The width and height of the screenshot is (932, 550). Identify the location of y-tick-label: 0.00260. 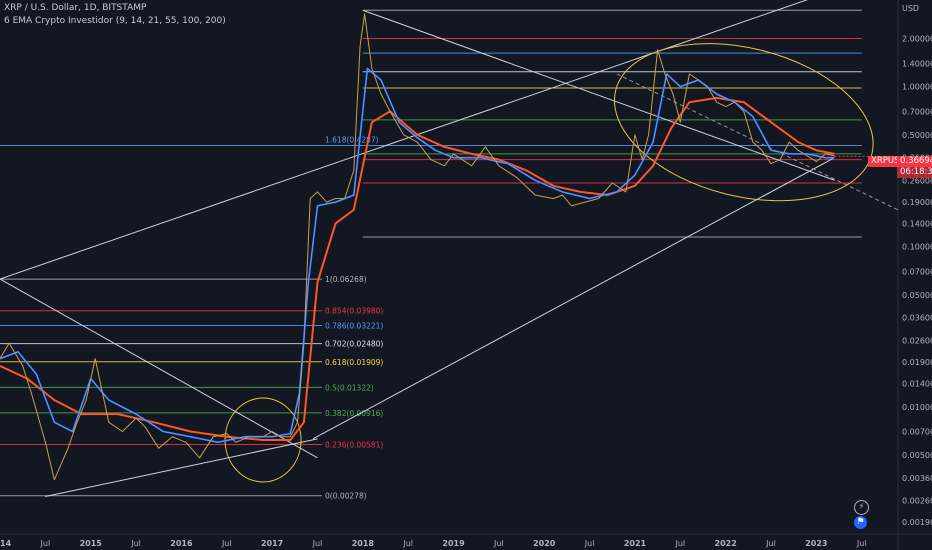
(917, 500).